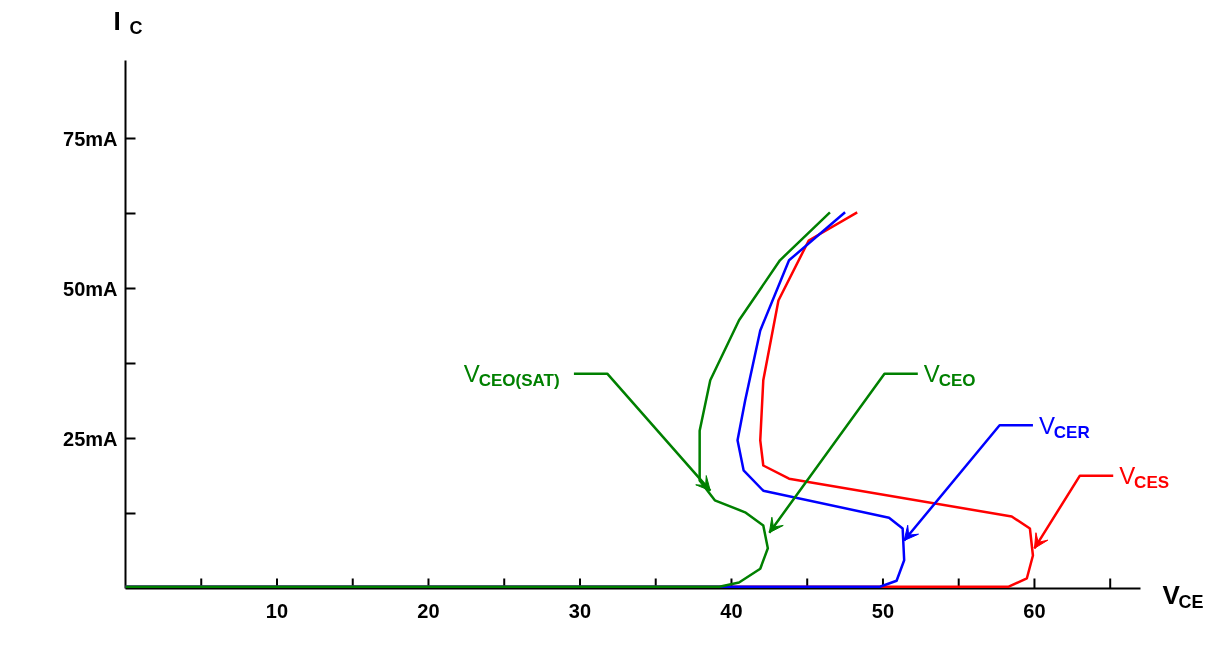 This screenshot has height=652, width=1219. What do you see at coordinates (580, 610) in the screenshot?
I see `x-tick-label: 30` at bounding box center [580, 610].